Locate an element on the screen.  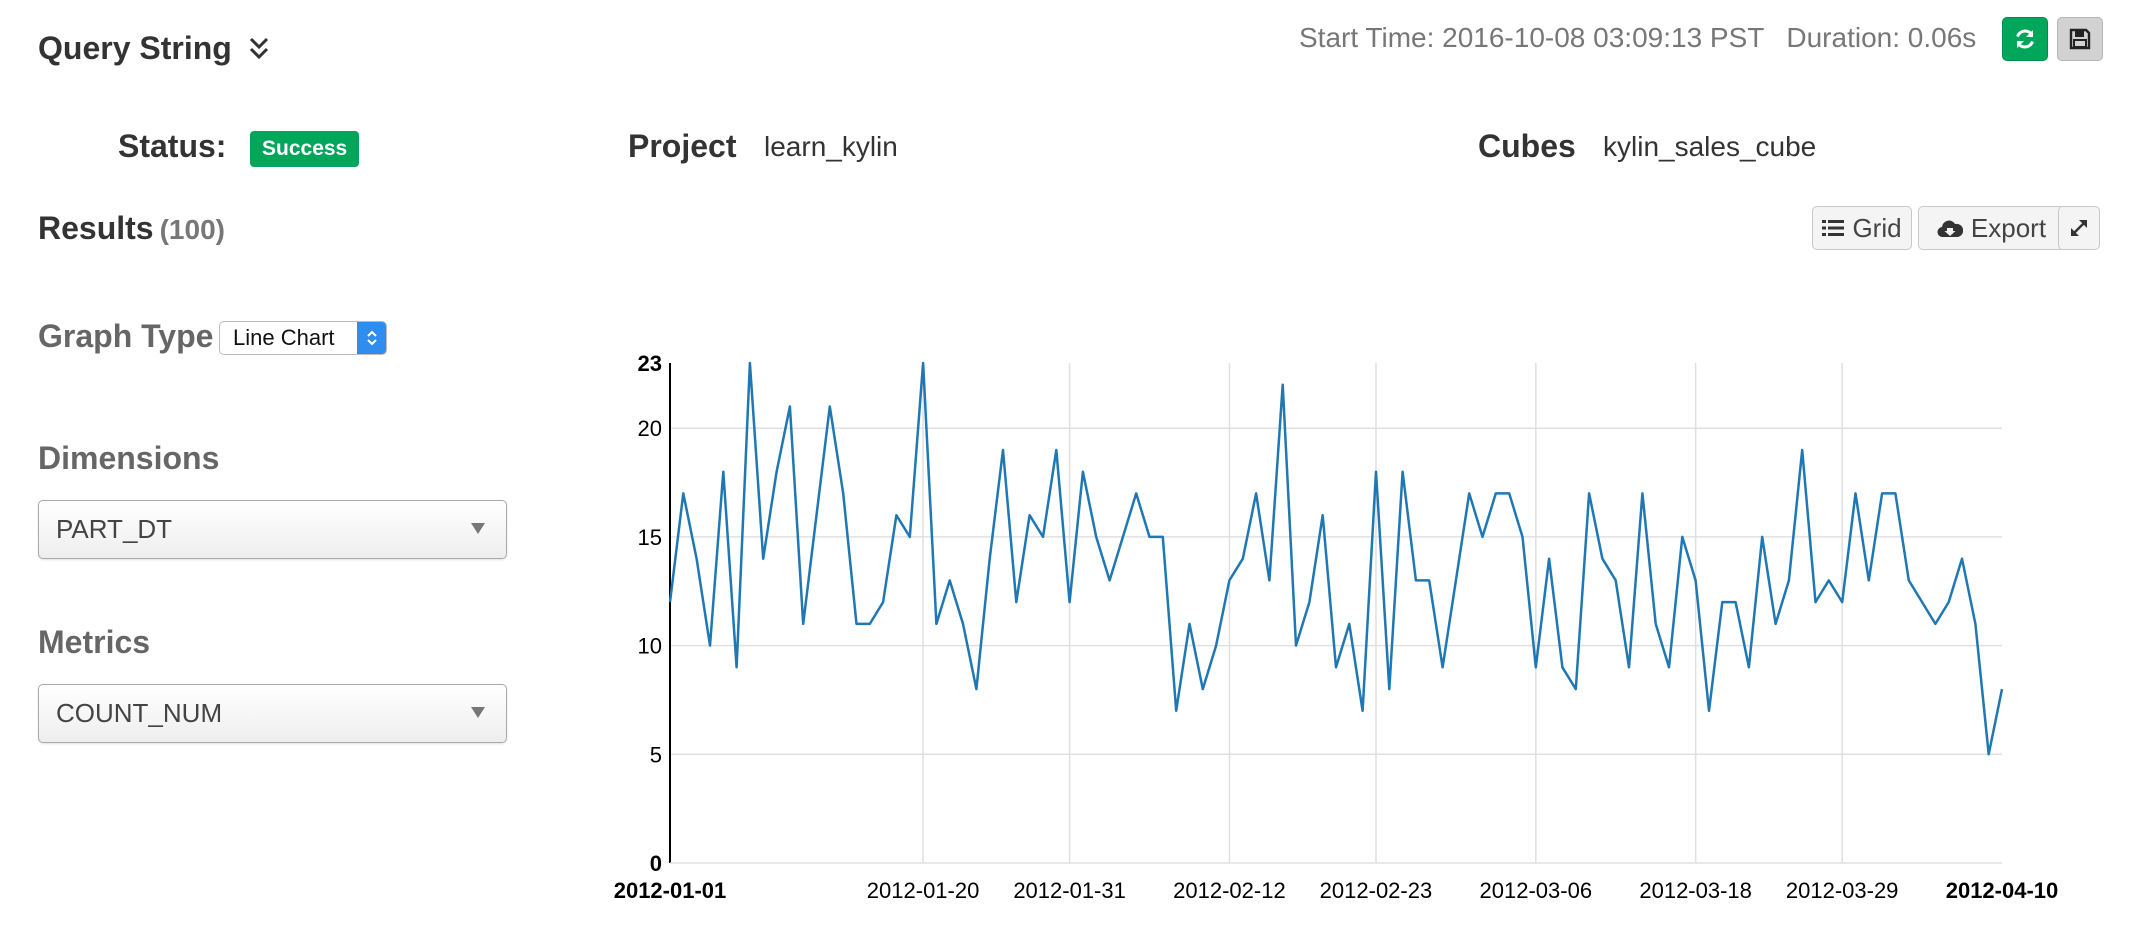
start-time: Start Time: 2016-10-08 03:09:13 PST is located at coordinates (1532, 37).